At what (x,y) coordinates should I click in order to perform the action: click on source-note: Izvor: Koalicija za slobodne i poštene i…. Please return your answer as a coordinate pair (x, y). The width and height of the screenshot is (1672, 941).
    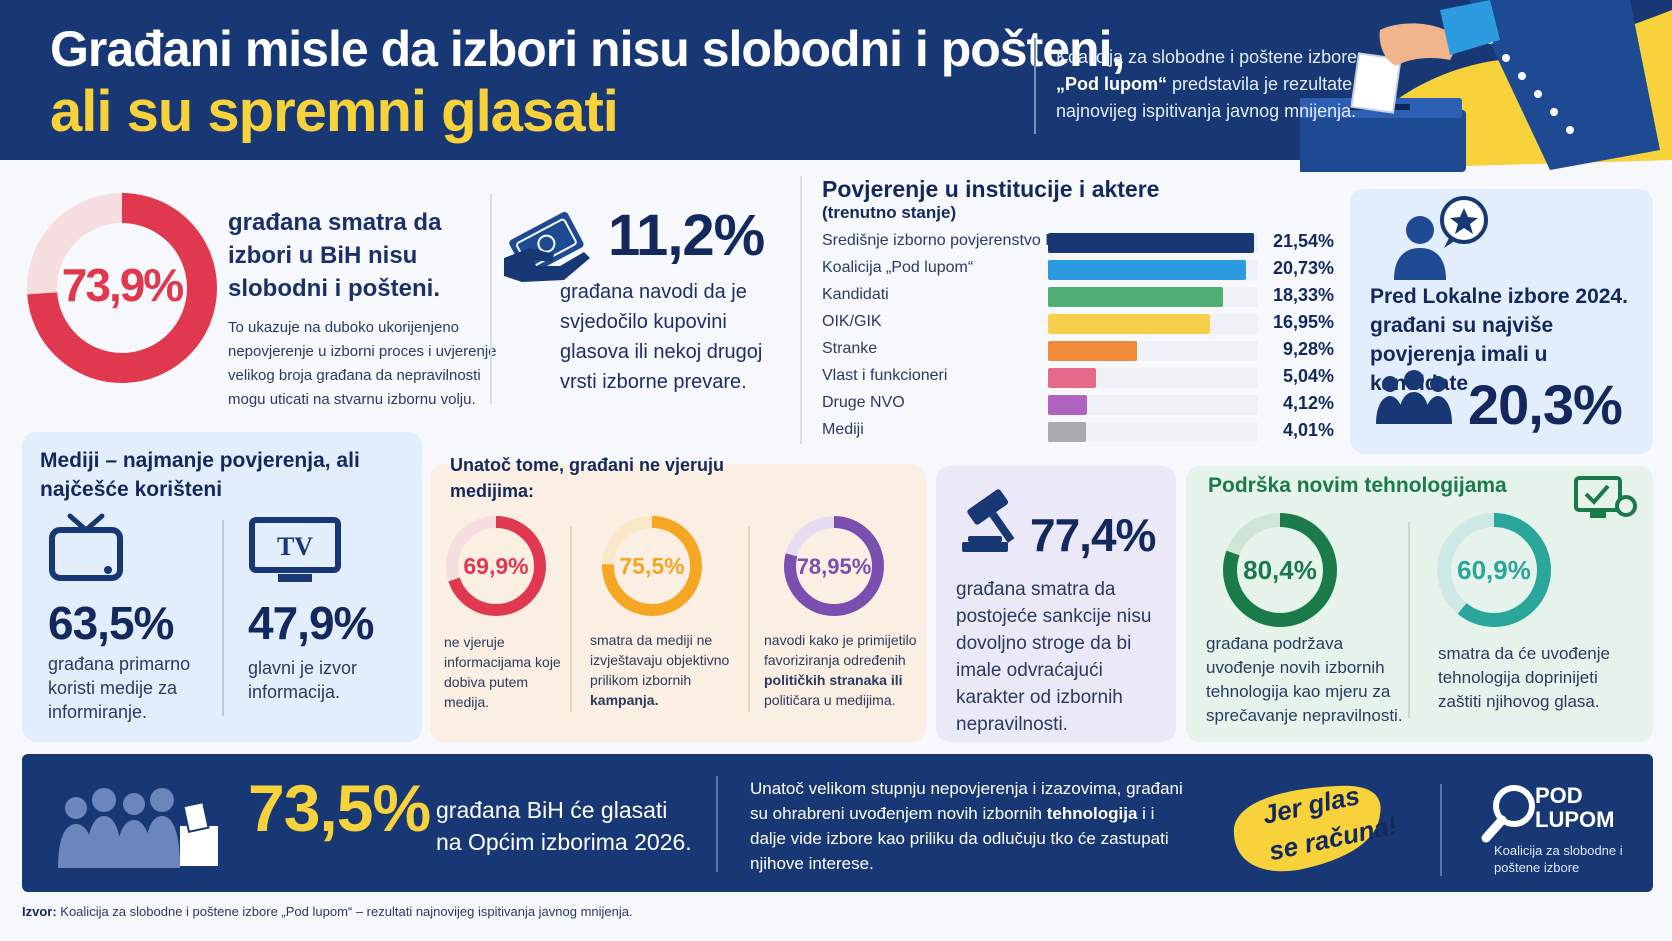
    Looking at the image, I should click on (327, 911).